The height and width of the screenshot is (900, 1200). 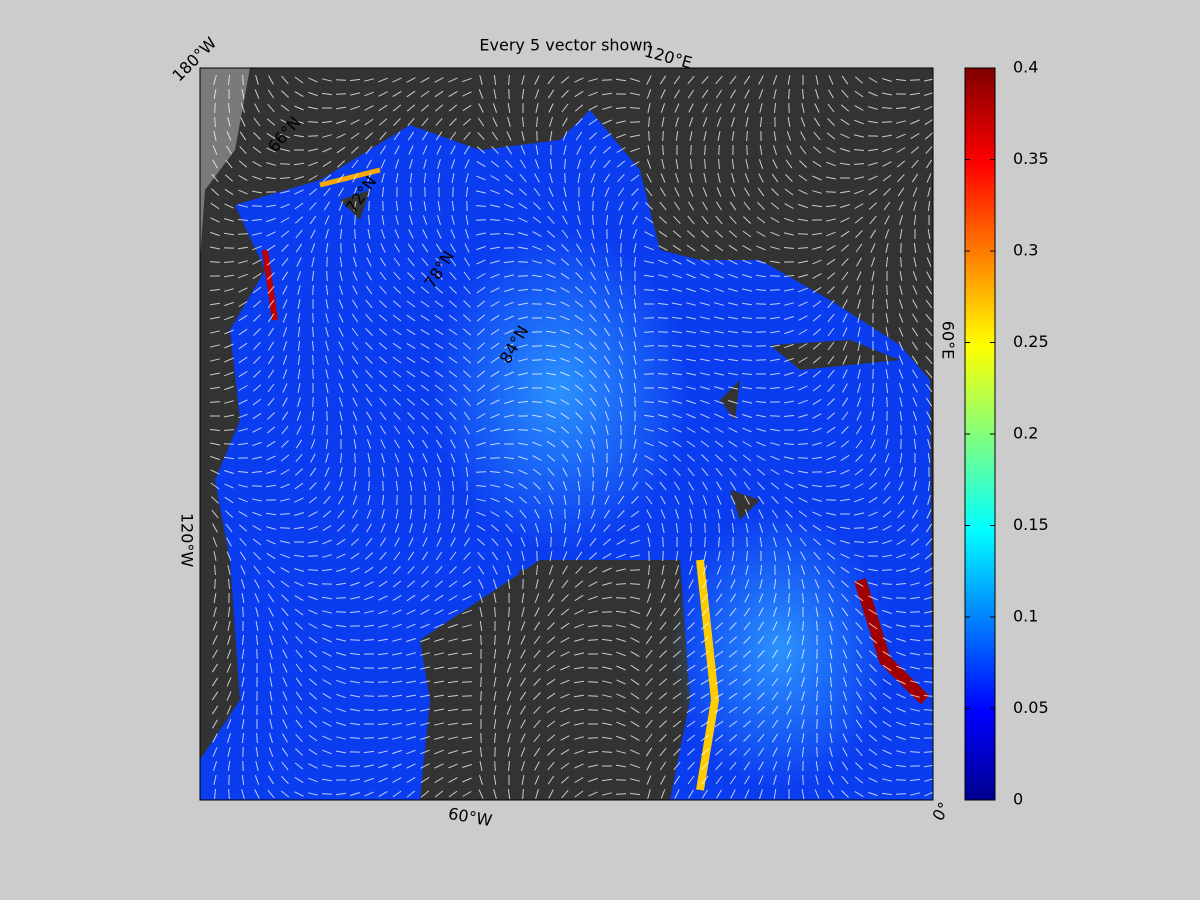 What do you see at coordinates (941, 811) in the screenshot?
I see `longitude-label: 0°` at bounding box center [941, 811].